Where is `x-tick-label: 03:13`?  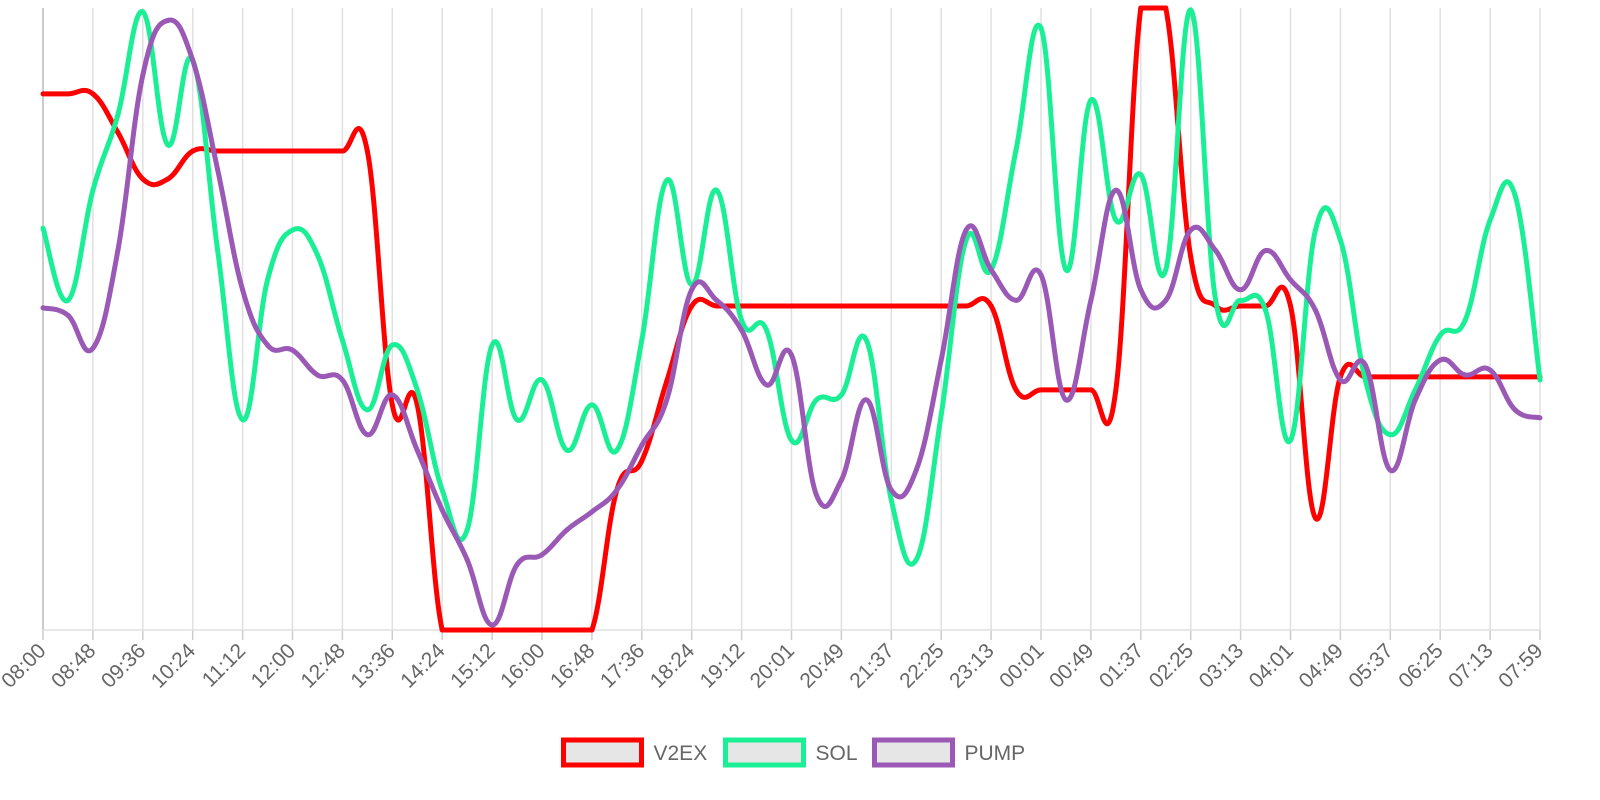
x-tick-label: 03:13 is located at coordinates (1221, 665).